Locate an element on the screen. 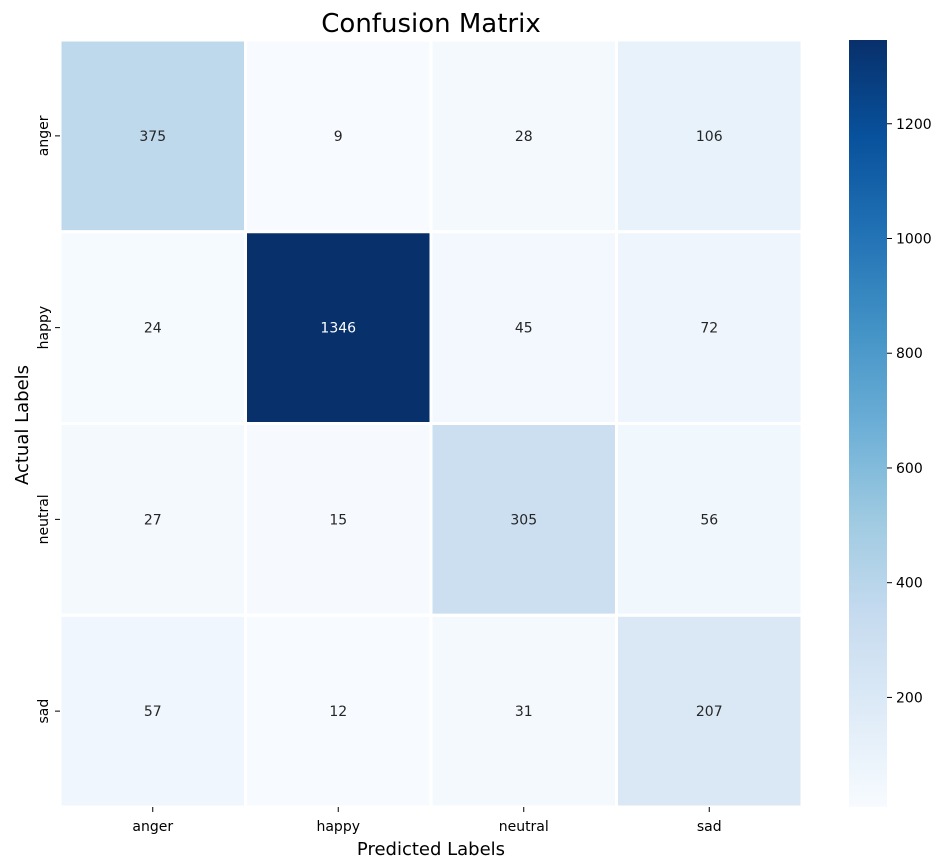 The image size is (942, 868). cell-value-label: 45 is located at coordinates (524, 329).